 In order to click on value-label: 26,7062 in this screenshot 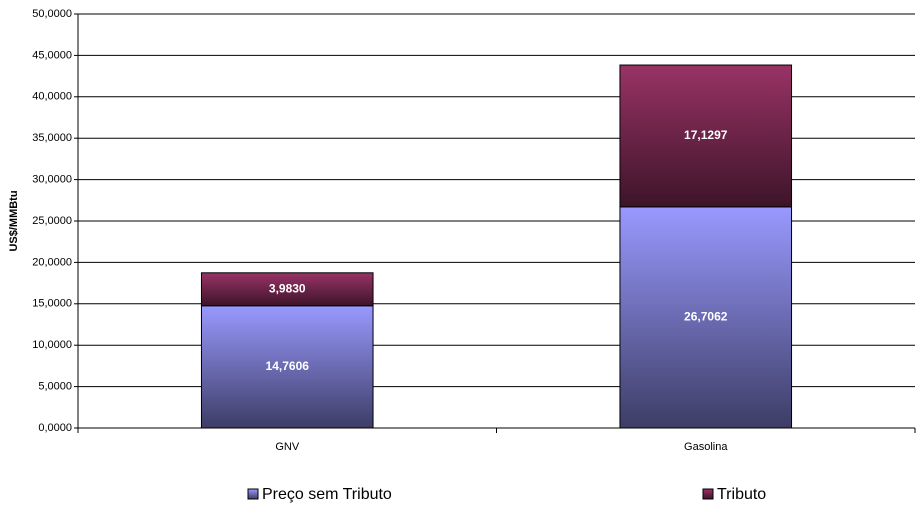, I will do `click(706, 317)`.